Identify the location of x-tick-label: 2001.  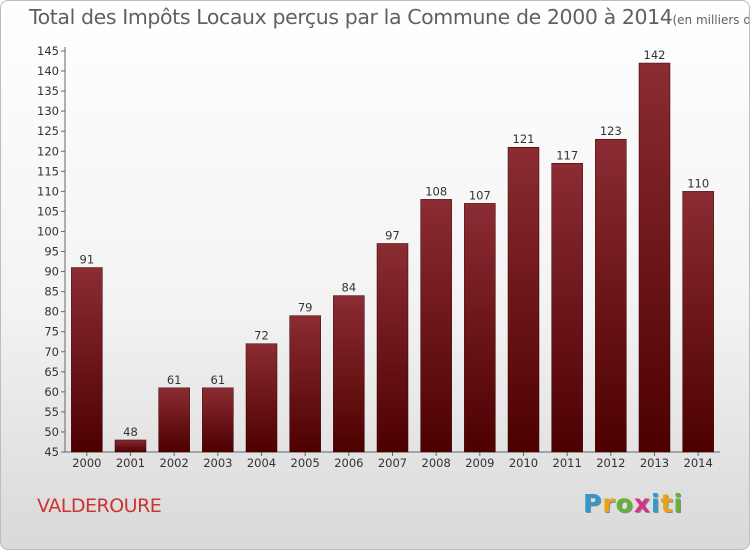
(130, 463).